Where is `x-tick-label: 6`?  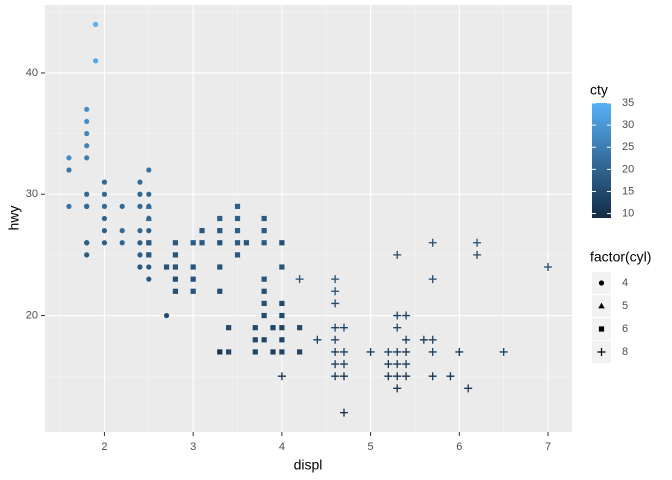 x-tick-label: 6 is located at coordinates (459, 447).